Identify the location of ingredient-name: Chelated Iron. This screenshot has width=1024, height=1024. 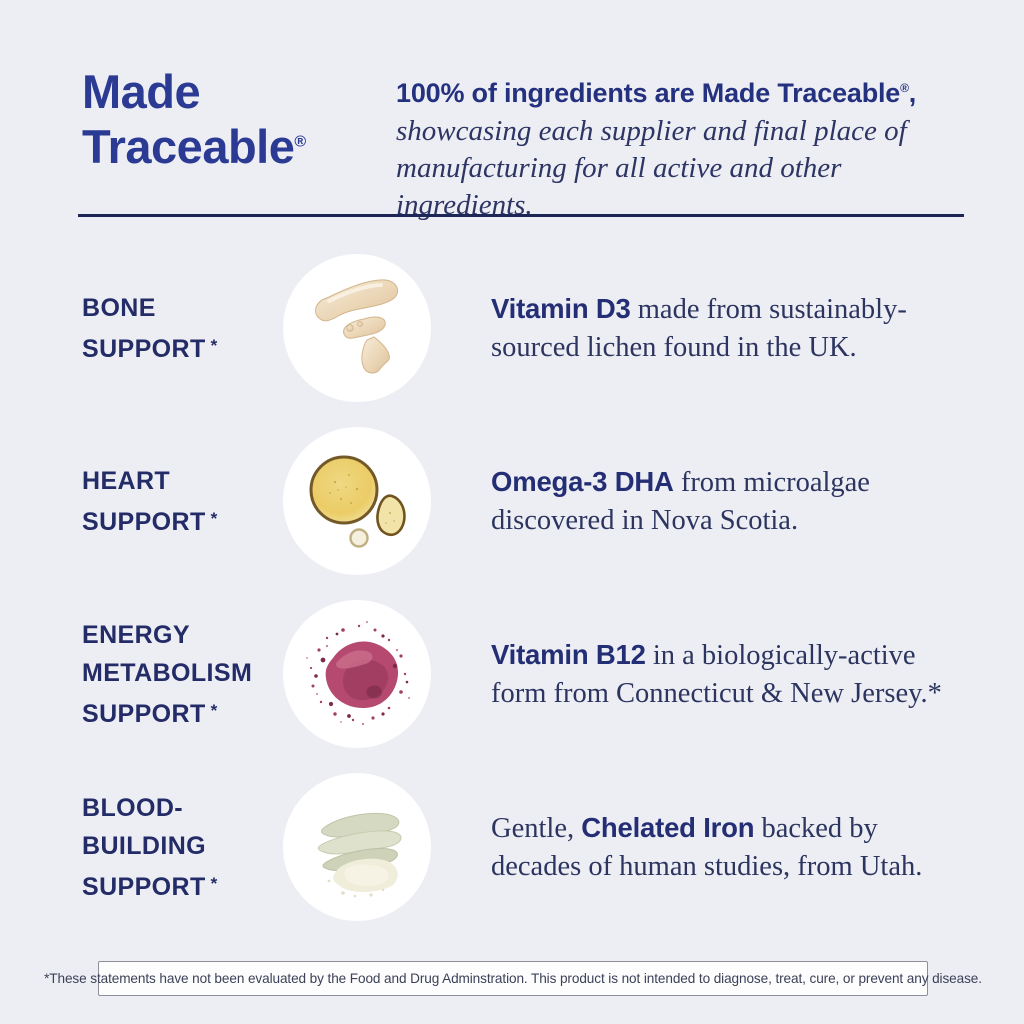
(668, 827).